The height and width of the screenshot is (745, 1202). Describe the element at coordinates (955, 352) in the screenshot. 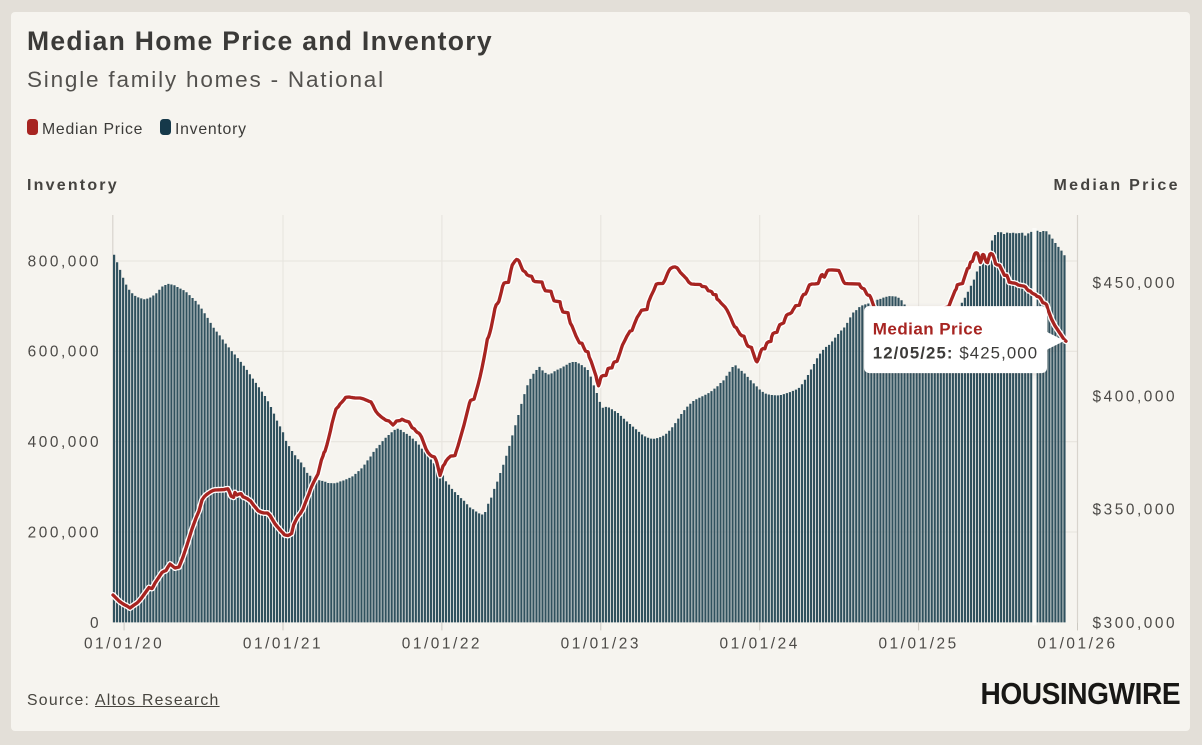

I see `svg-text: 12/05/25: $425,000` at that location.